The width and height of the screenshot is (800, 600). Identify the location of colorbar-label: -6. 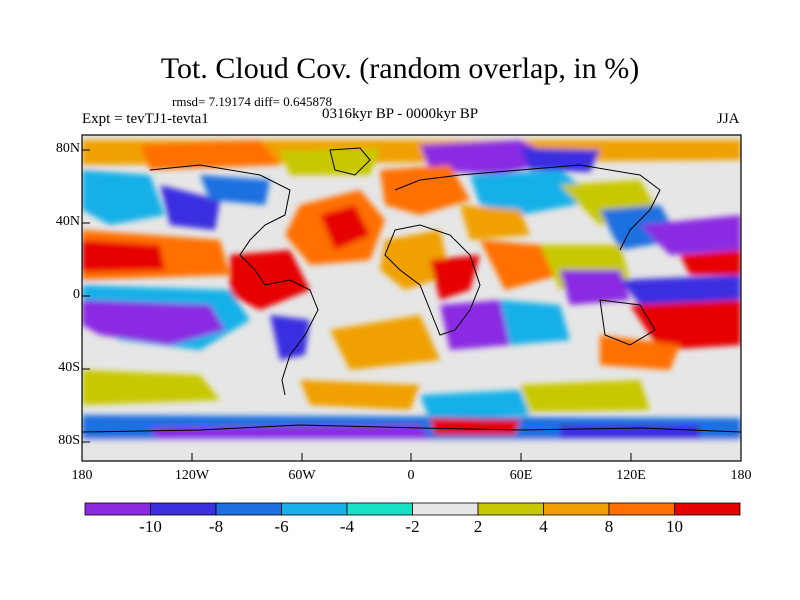
(281, 526).